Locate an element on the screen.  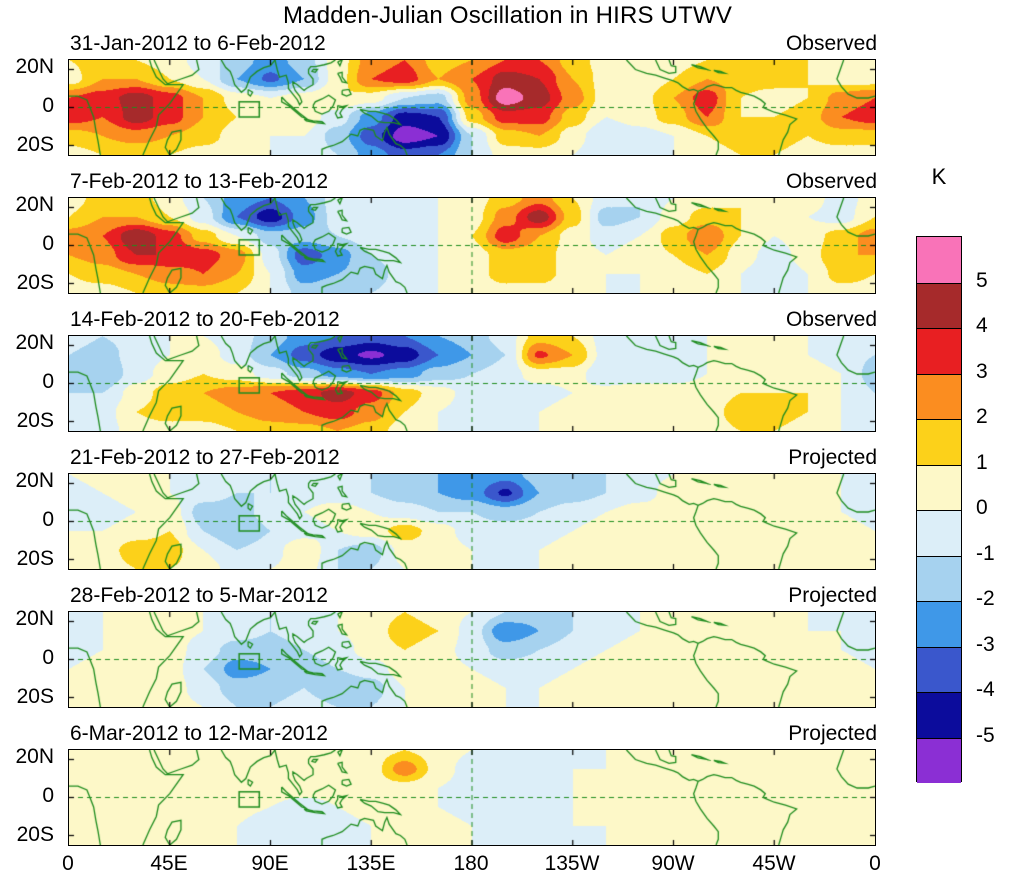
panel-4-y-axis: 20N 0 20S is located at coordinates (30, 519).